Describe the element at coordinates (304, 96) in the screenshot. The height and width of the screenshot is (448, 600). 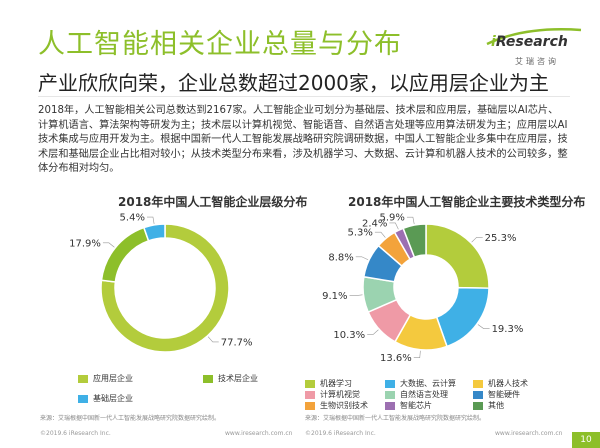
I see `divider` at that location.